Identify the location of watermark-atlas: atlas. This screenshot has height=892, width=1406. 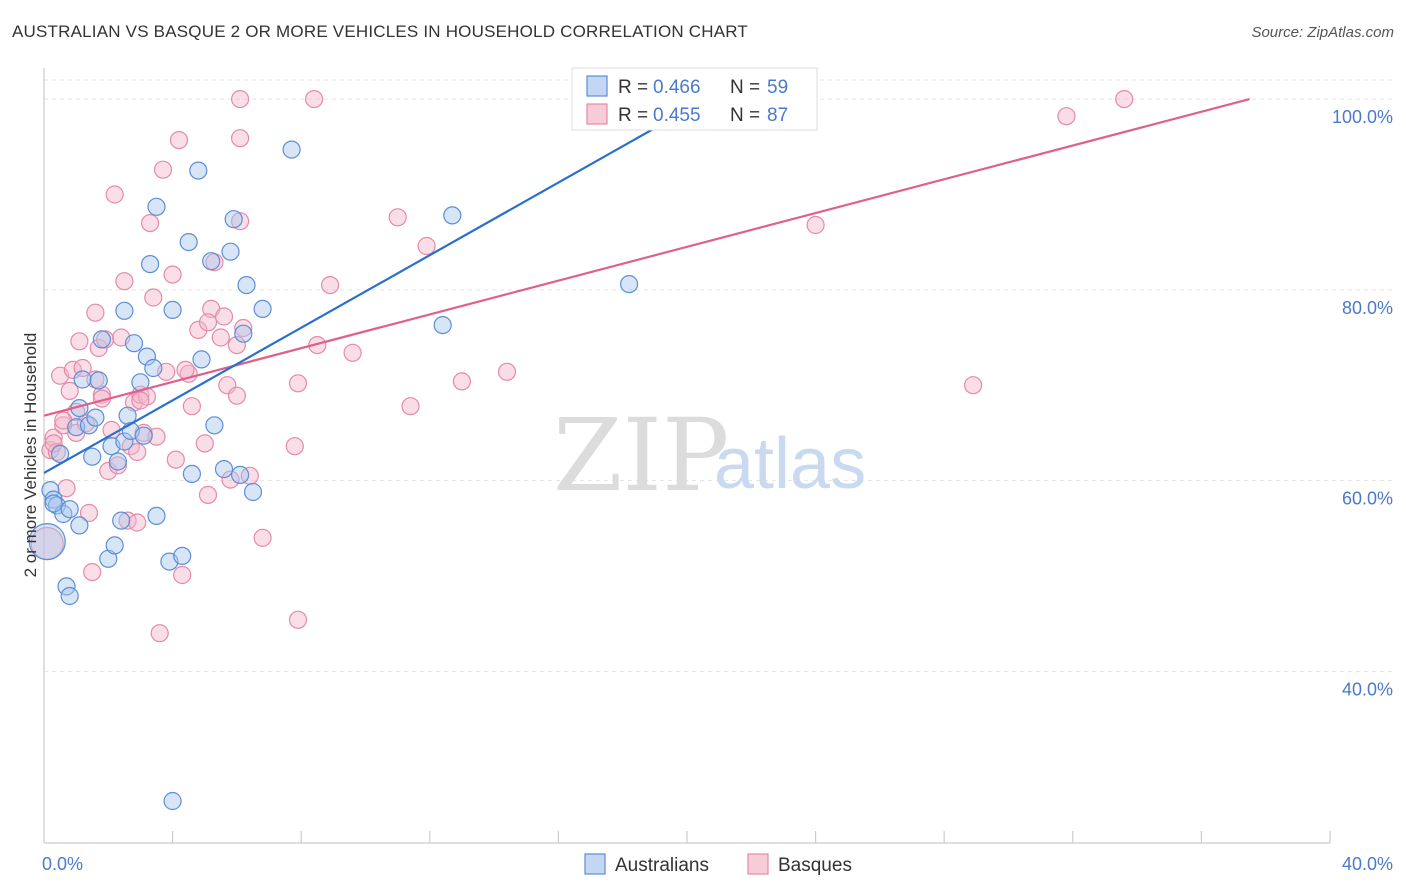
(790, 464).